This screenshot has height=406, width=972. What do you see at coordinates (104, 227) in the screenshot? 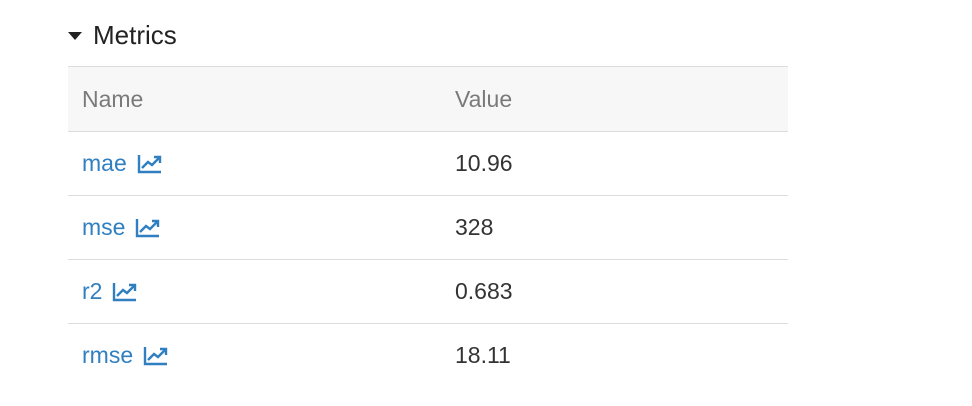
I see `metric-name: mse` at bounding box center [104, 227].